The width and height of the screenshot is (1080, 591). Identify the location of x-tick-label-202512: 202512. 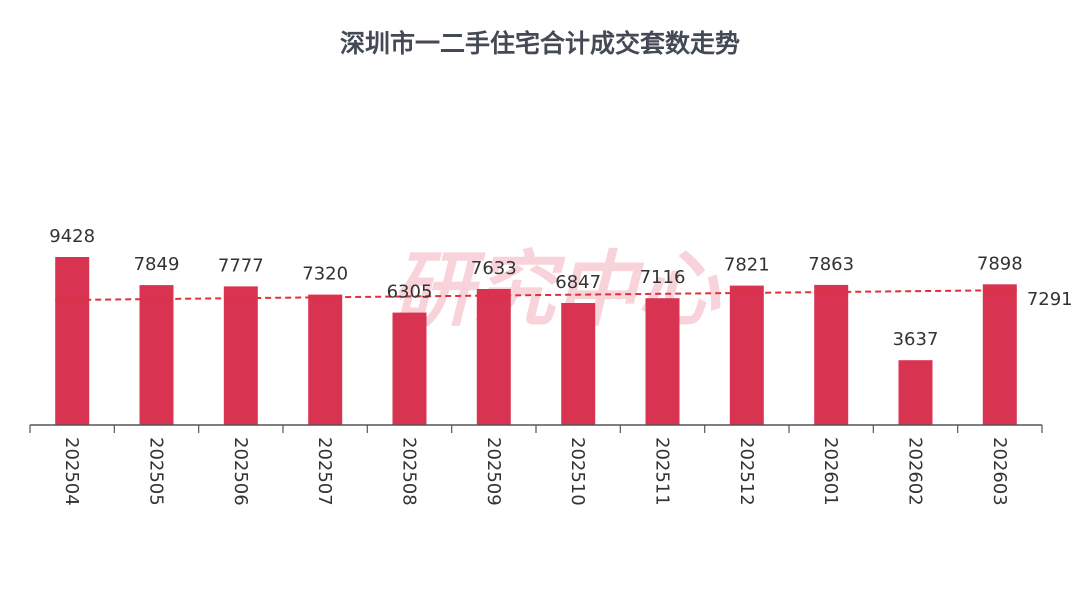
(746, 471).